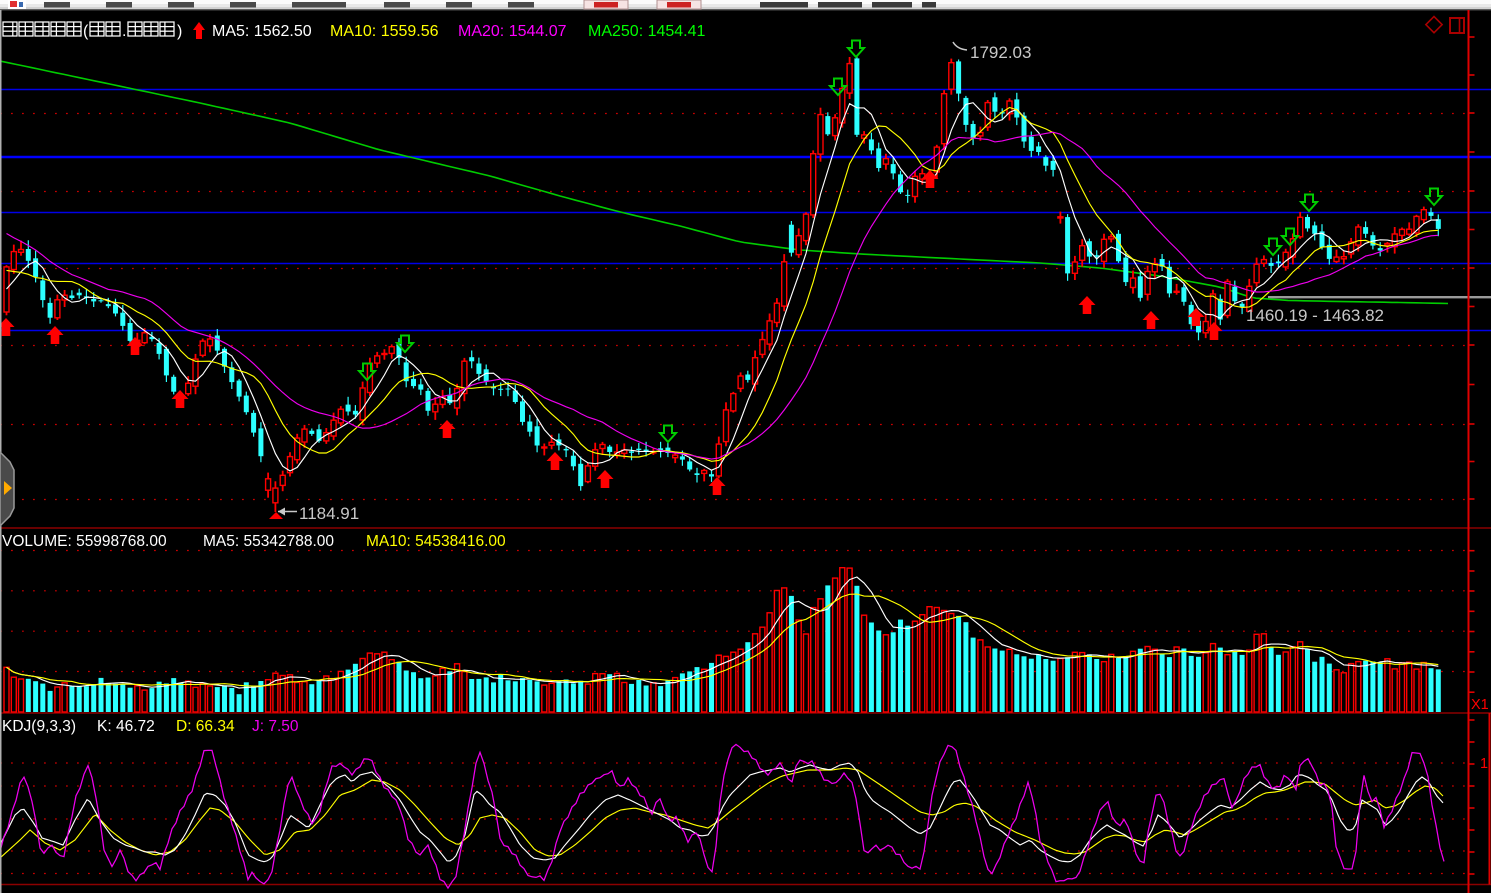  Describe the element at coordinates (126, 726) in the screenshot. I see `svg-text: K: 46.72` at that location.